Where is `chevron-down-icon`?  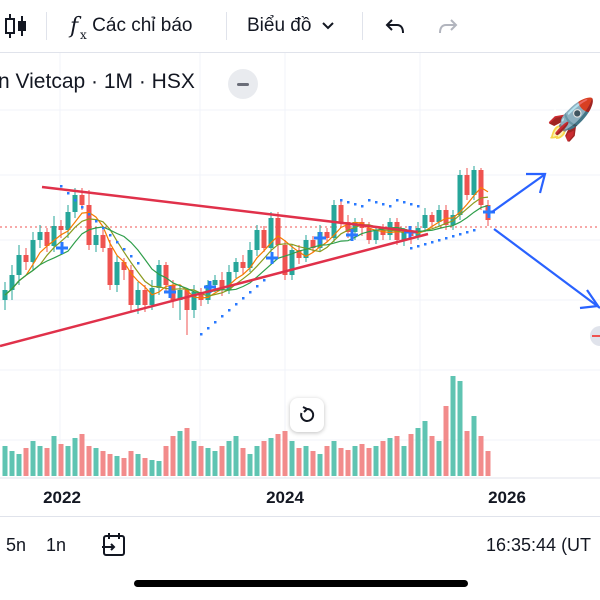
chevron-down-icon is located at coordinates (328, 26).